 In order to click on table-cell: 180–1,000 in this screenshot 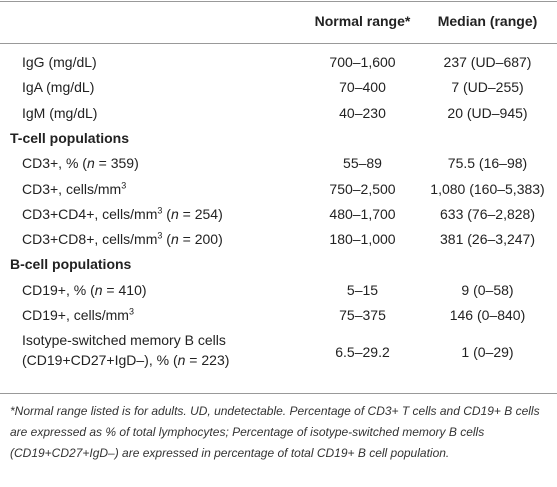, I will do `click(362, 239)`.